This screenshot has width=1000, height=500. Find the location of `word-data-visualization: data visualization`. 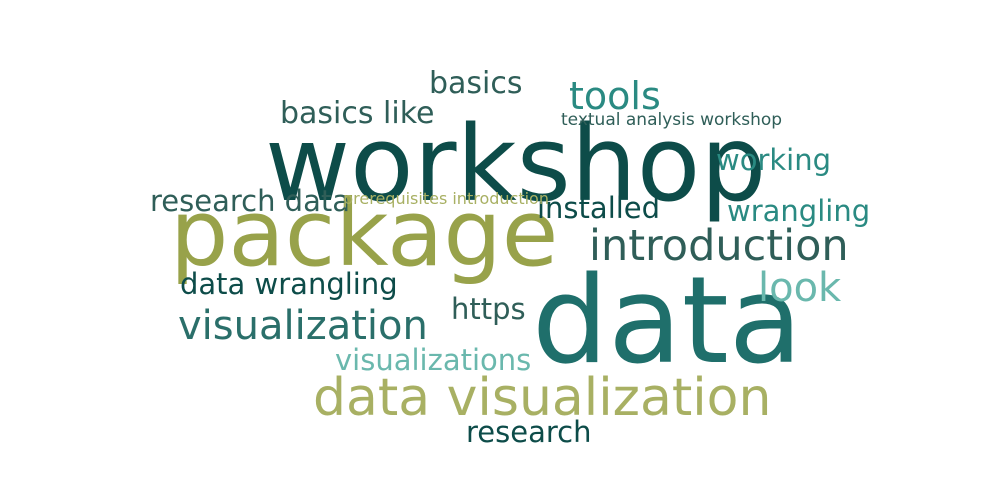

word-data-visualization: data visualization is located at coordinates (542, 398).